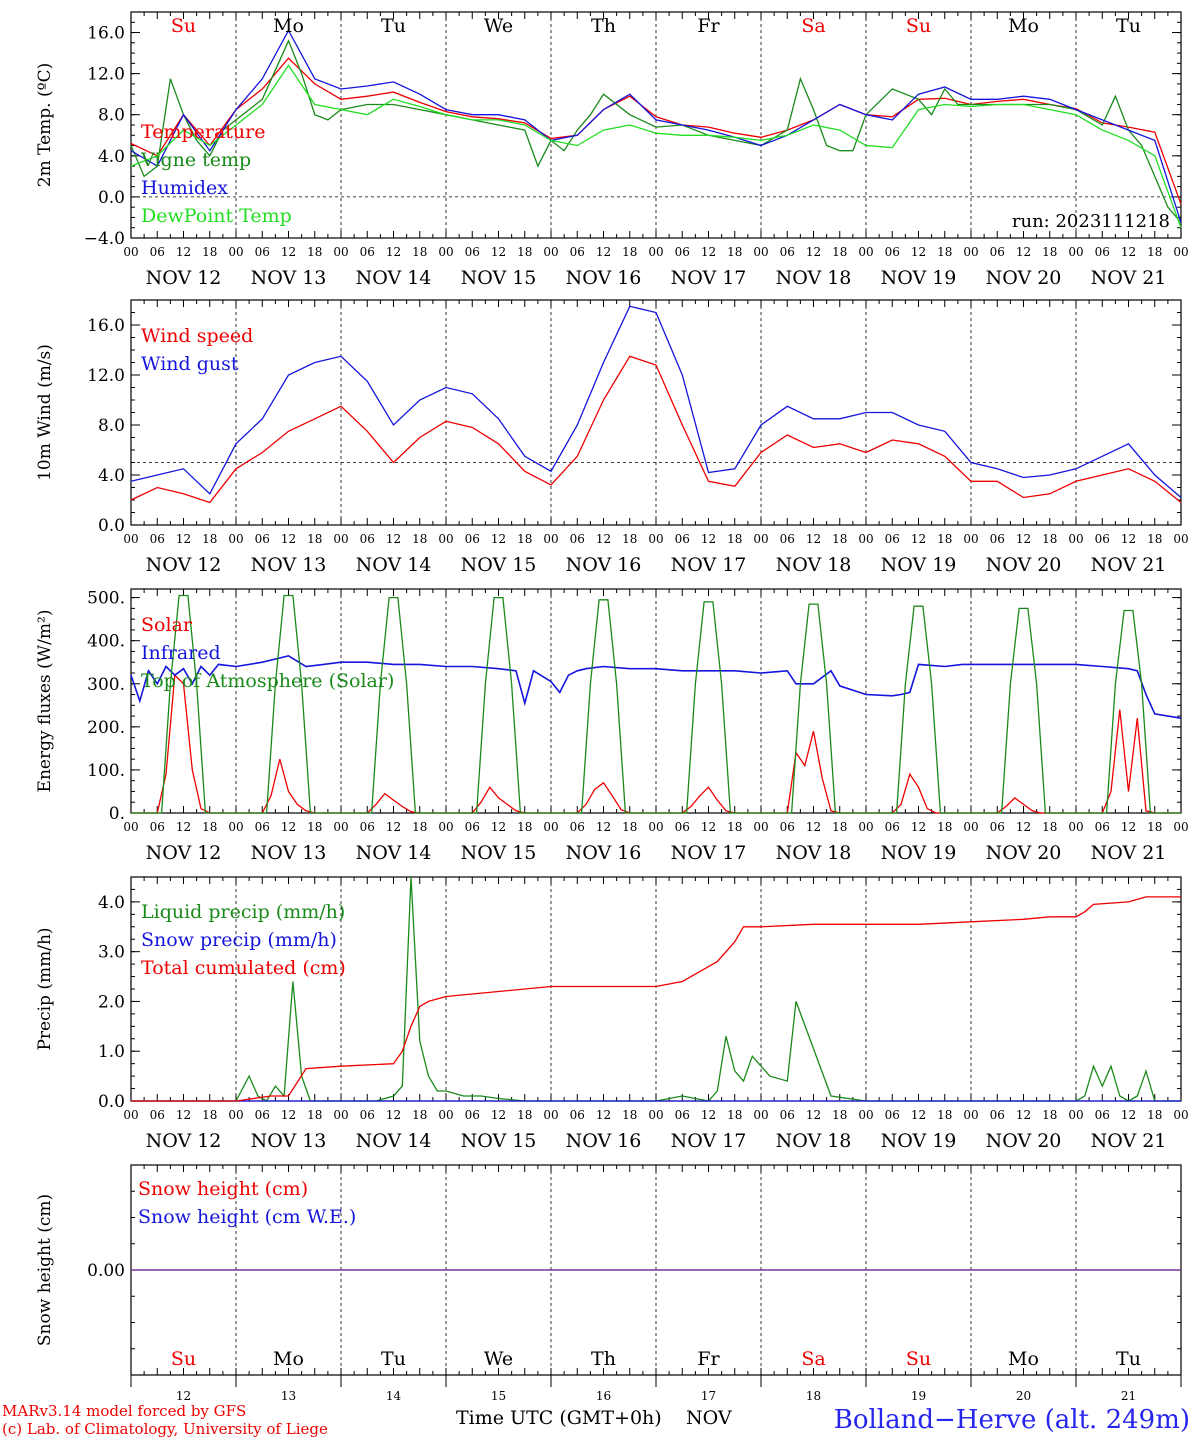 The width and height of the screenshot is (1194, 1440). Describe the element at coordinates (393, 1359) in the screenshot. I see `weekday-label: Tu` at that location.